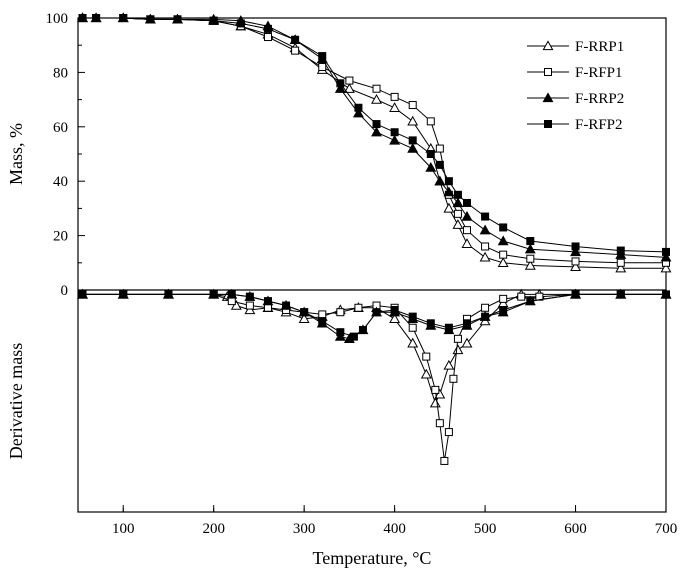 This screenshot has height=574, width=696. What do you see at coordinates (213, 529) in the screenshot?
I see `x-tick-label: 200` at bounding box center [213, 529].